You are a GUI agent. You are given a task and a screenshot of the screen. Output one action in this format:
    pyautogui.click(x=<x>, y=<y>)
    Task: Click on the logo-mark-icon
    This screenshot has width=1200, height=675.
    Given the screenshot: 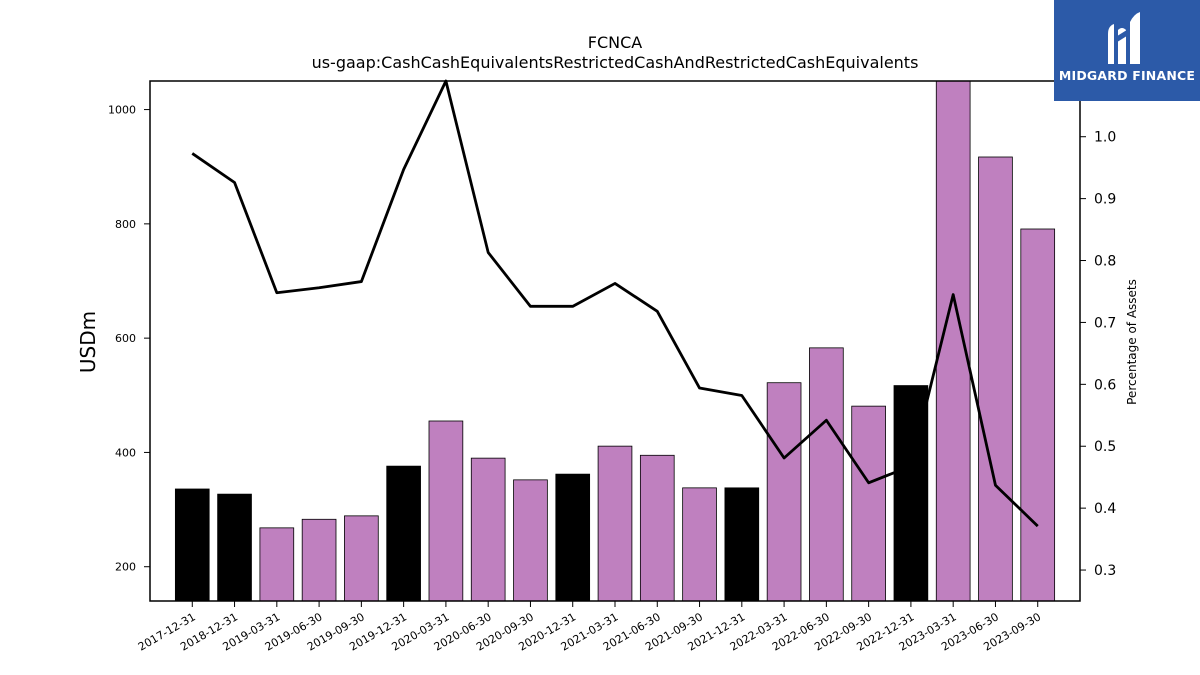 What is the action you would take?
    pyautogui.click(x=1124, y=38)
    